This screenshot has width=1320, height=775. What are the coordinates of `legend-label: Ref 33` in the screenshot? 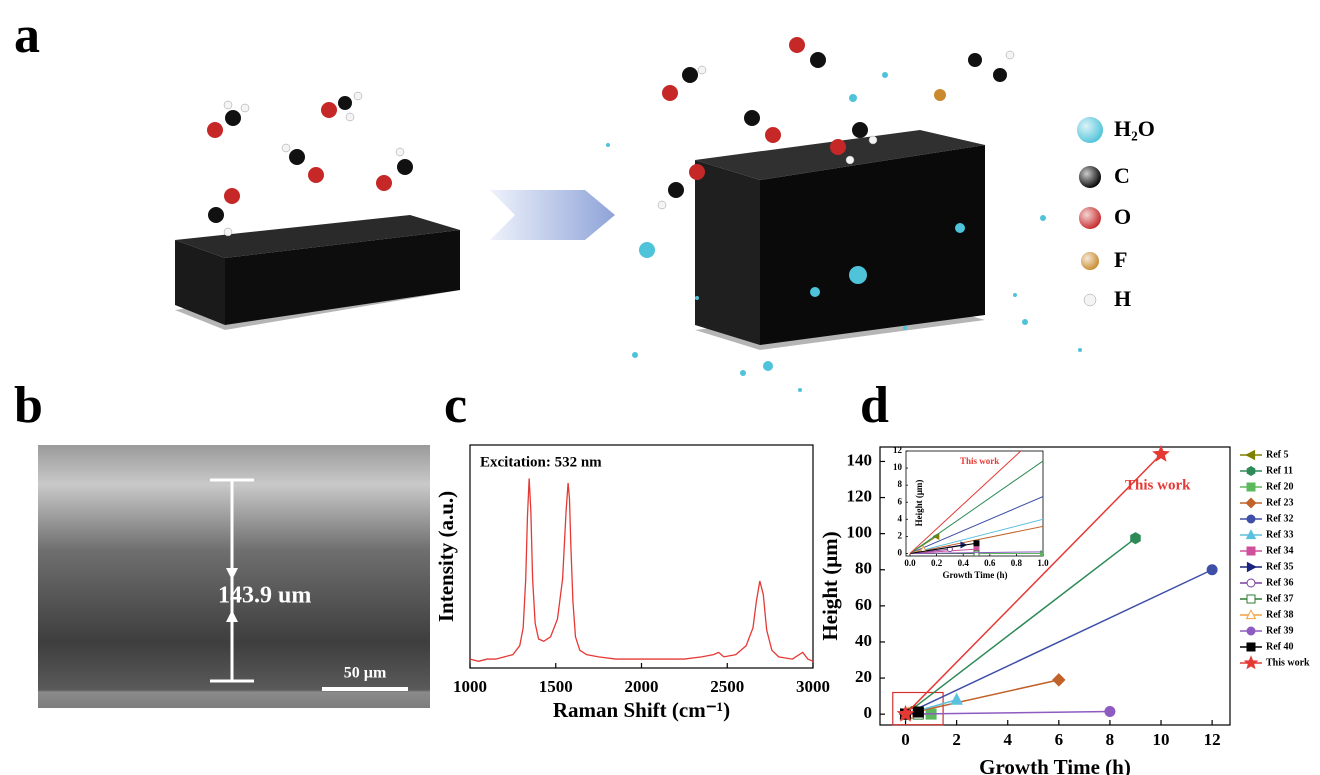 It's located at (1280, 534).